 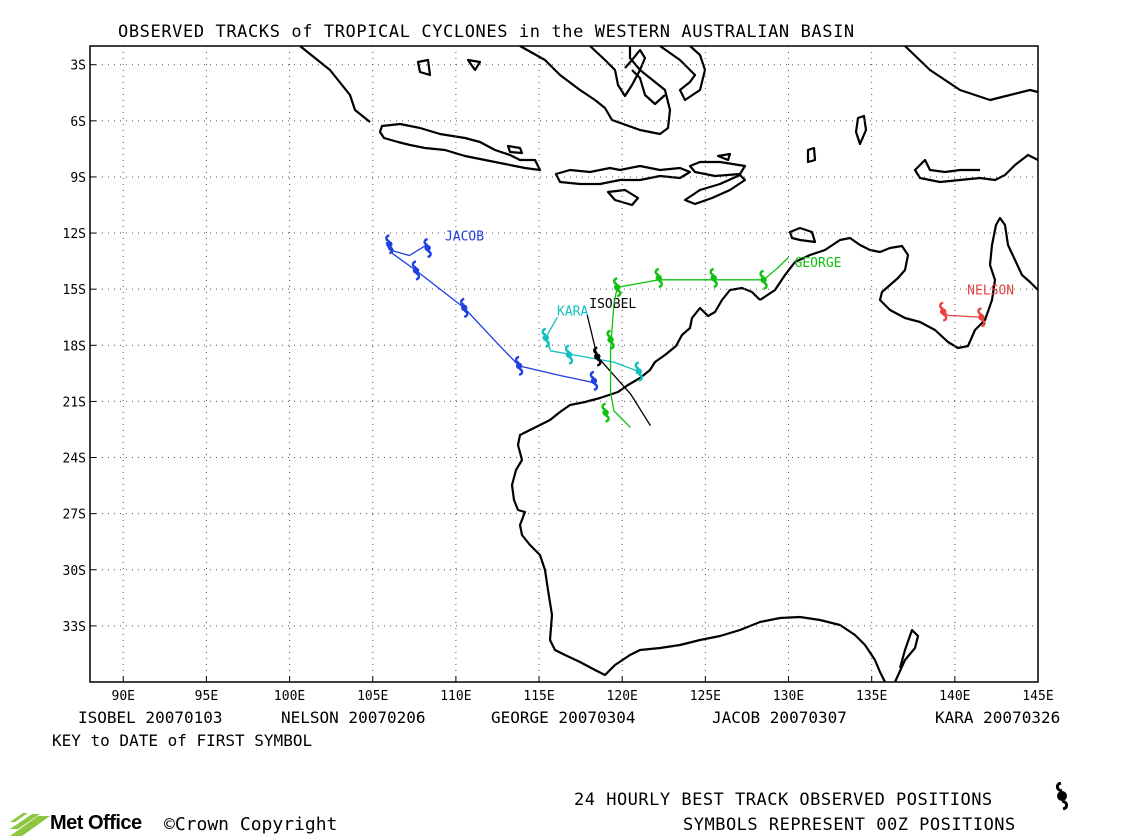 I want to click on track-nelson, so click(x=962, y=314).